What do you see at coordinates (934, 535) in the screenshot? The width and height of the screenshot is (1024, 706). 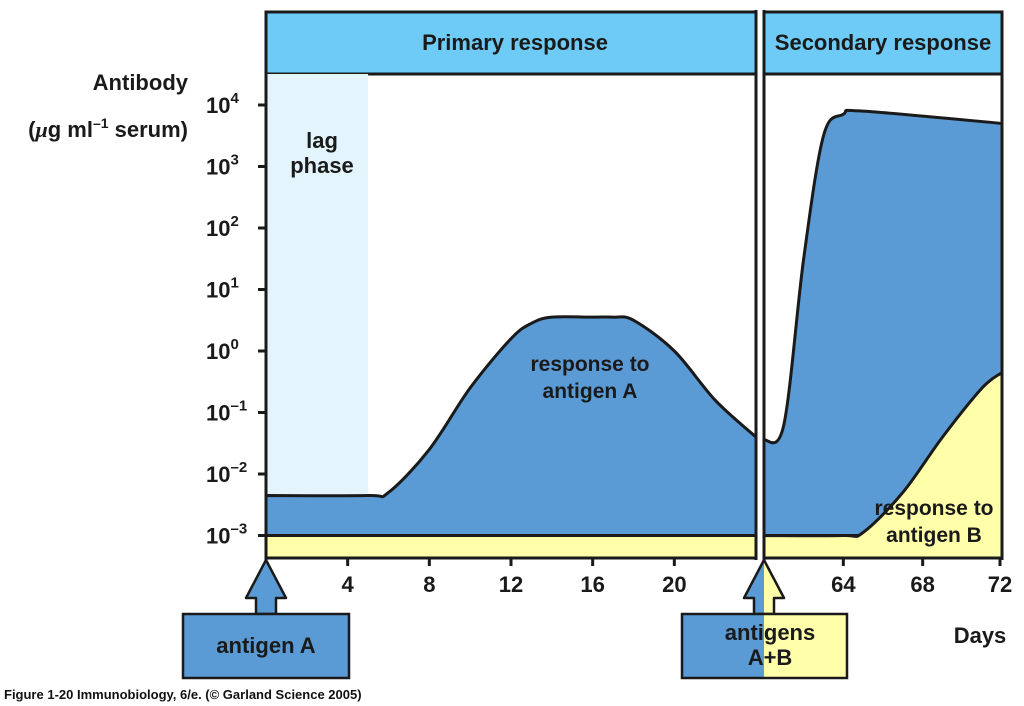 I see `response-b-label-line2: antigen B` at bounding box center [934, 535].